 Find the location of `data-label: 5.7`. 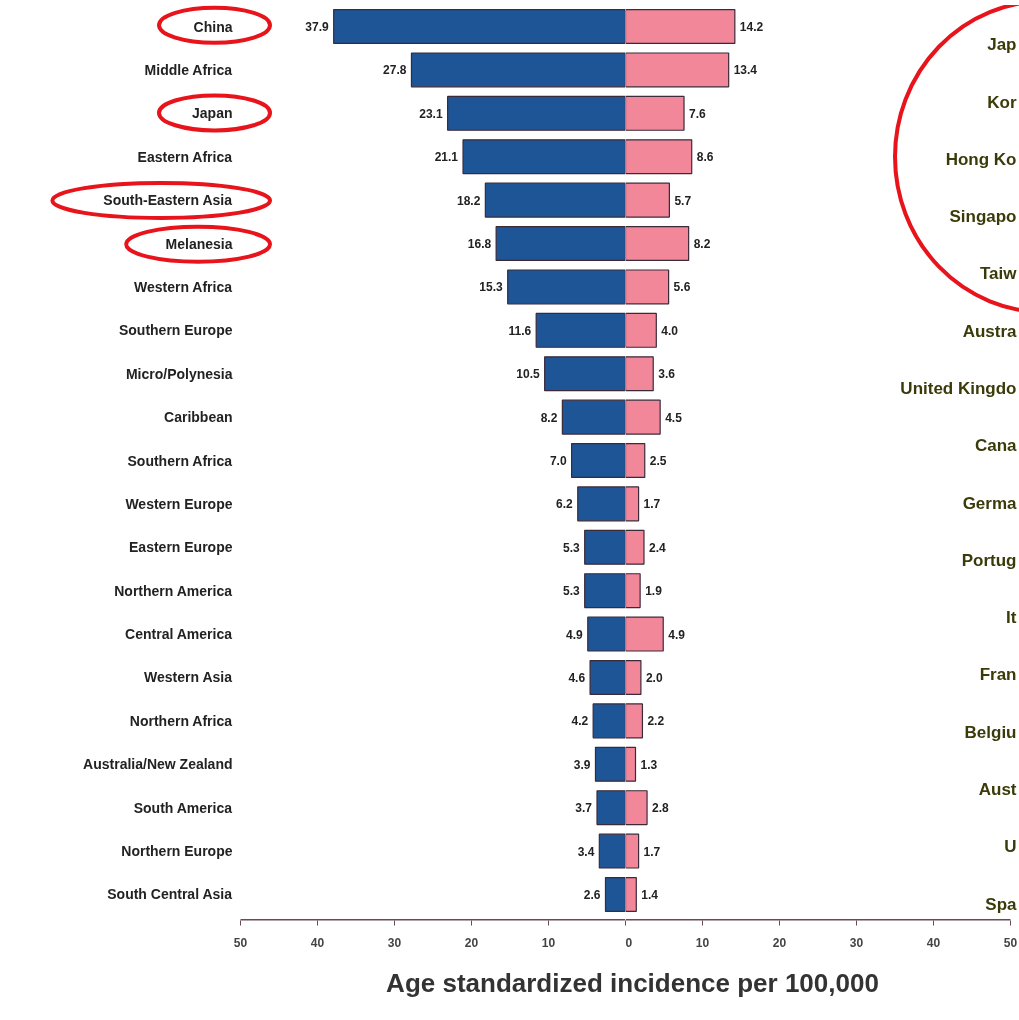

data-label: 5.7 is located at coordinates (683, 200).